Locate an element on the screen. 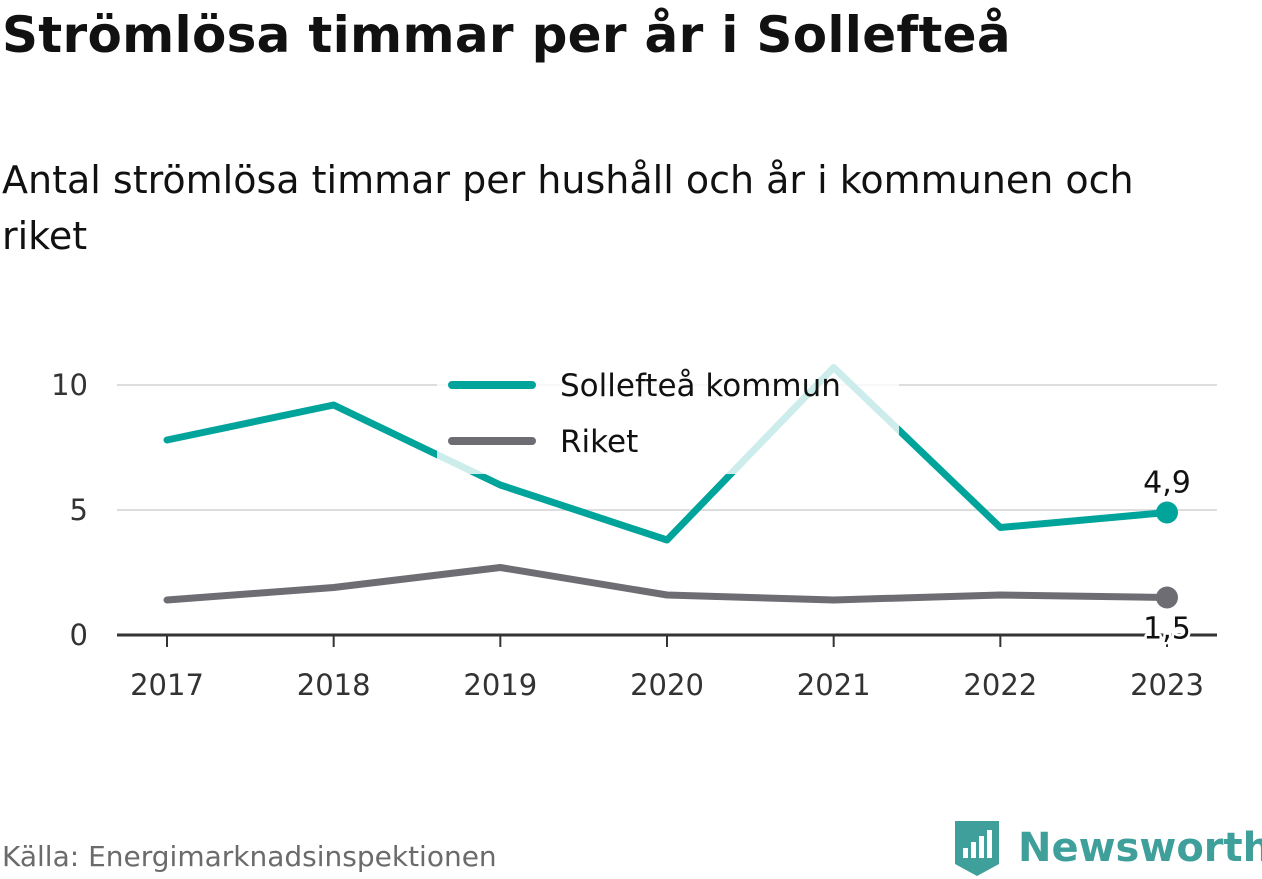  end-marker-riket is located at coordinates (1167, 597).